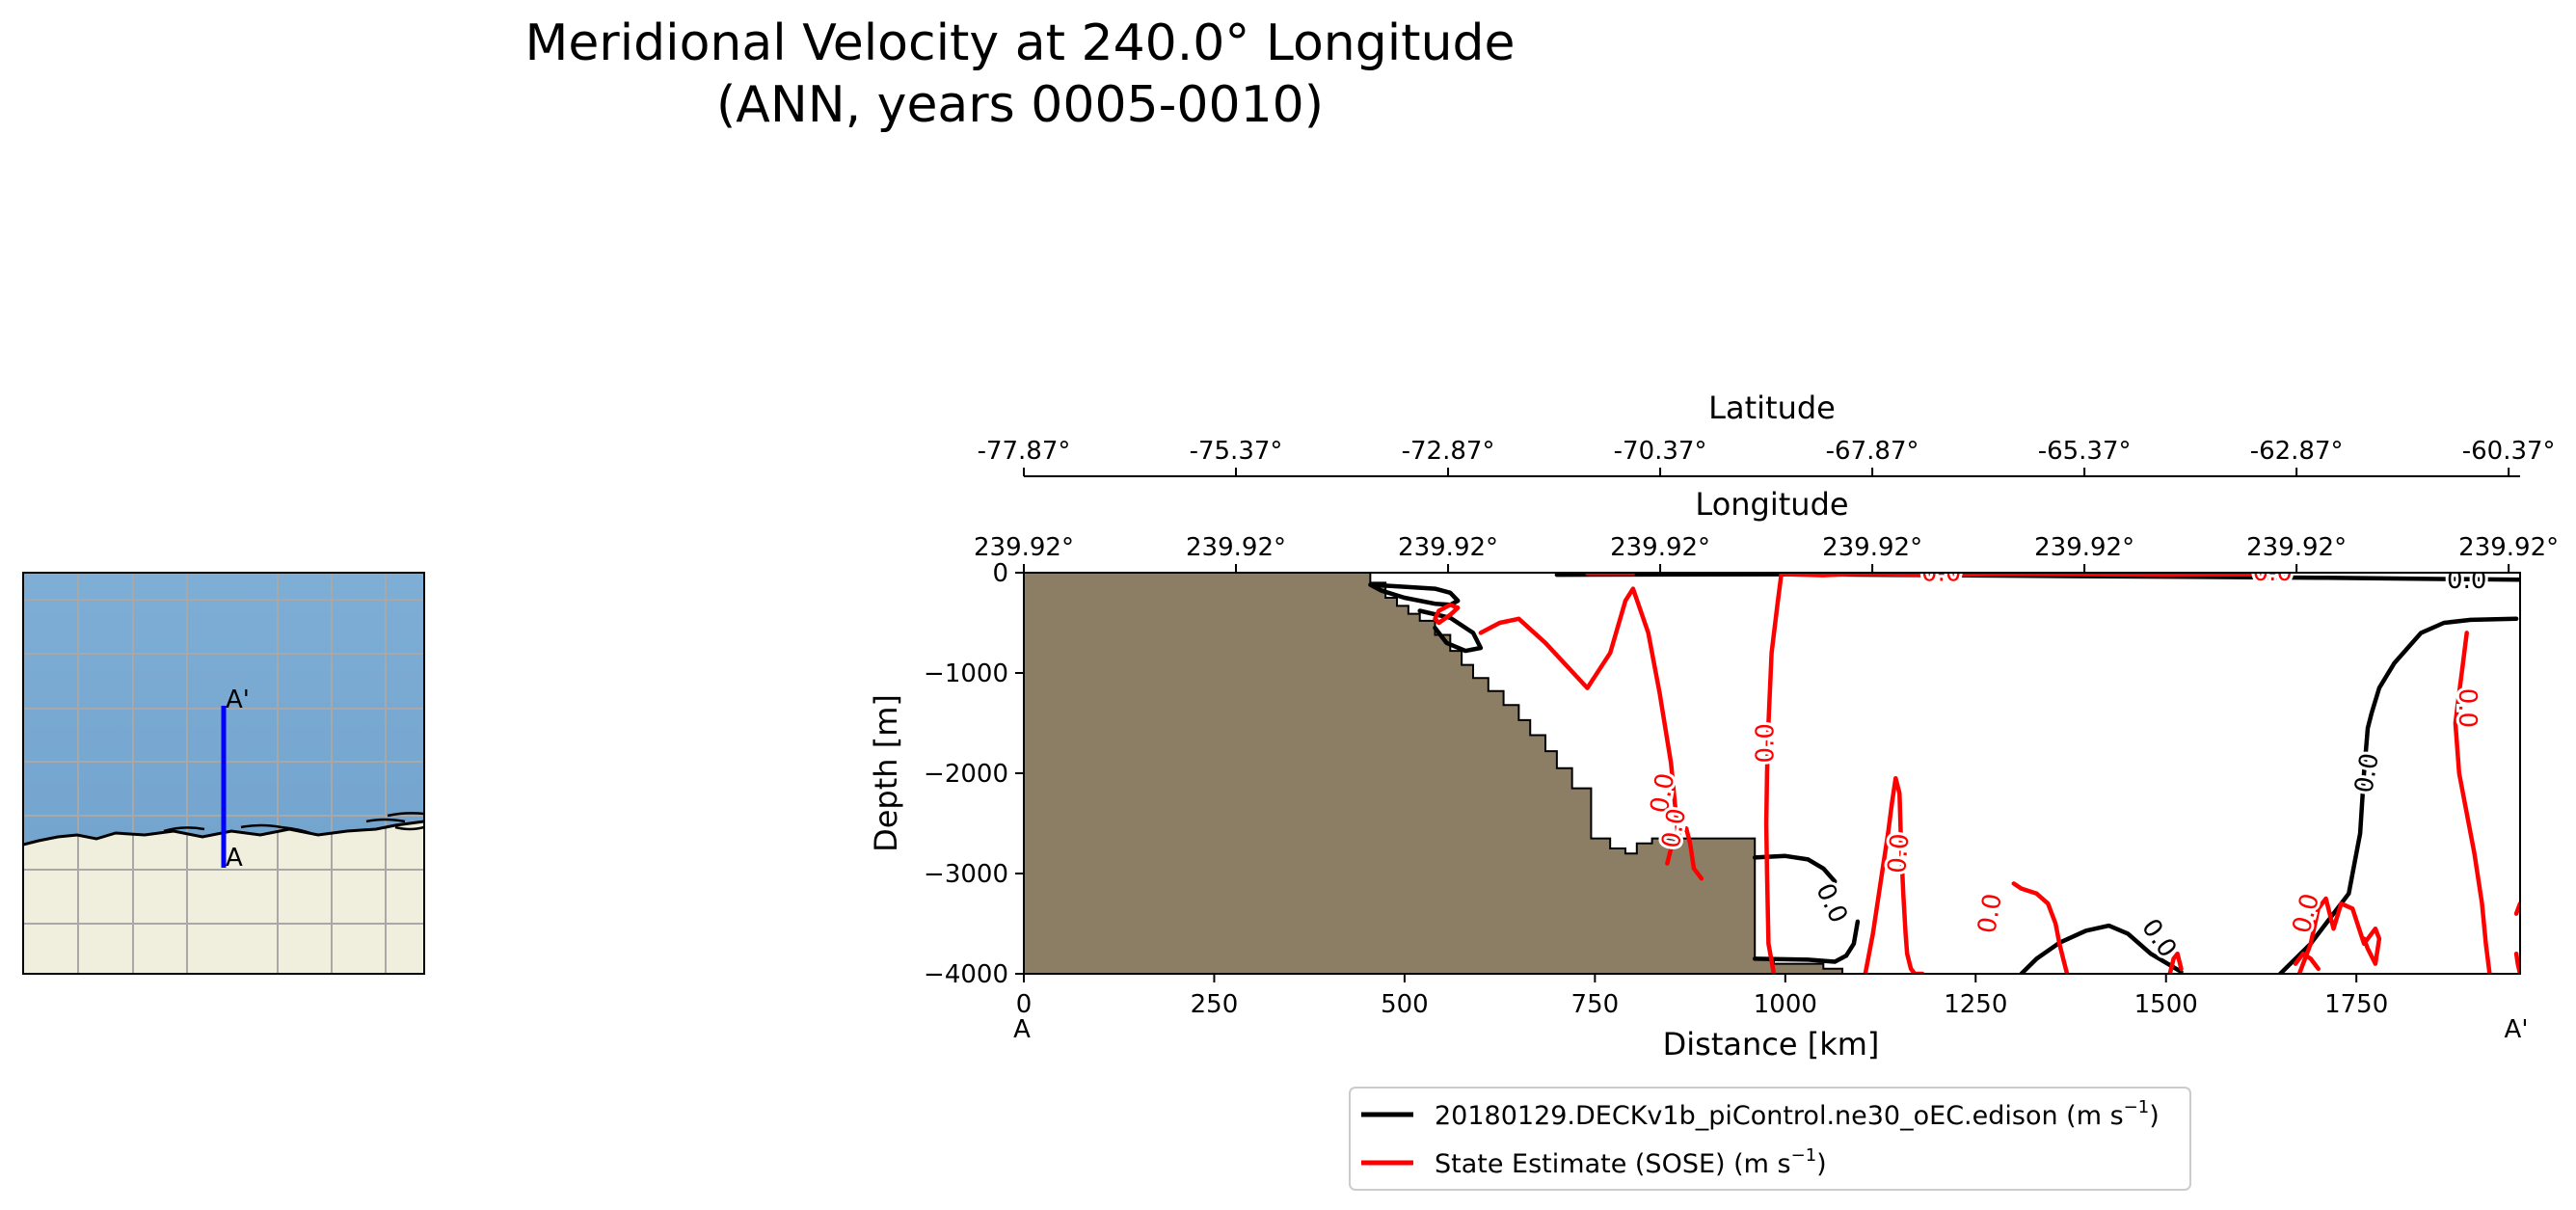 This screenshot has height=1210, width=2576. Describe the element at coordinates (2085, 451) in the screenshot. I see `latitude-tick-label: -65.37°` at that location.